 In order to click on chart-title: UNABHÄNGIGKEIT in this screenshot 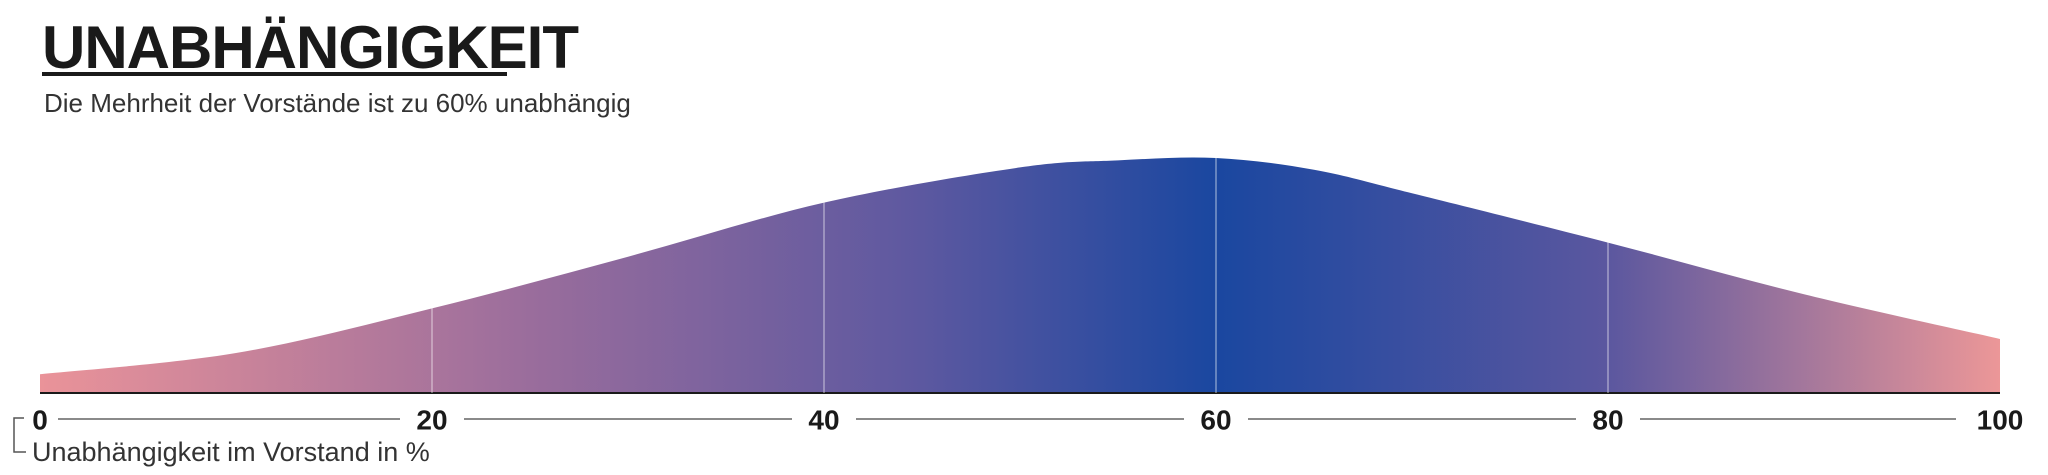, I will do `click(310, 47)`.